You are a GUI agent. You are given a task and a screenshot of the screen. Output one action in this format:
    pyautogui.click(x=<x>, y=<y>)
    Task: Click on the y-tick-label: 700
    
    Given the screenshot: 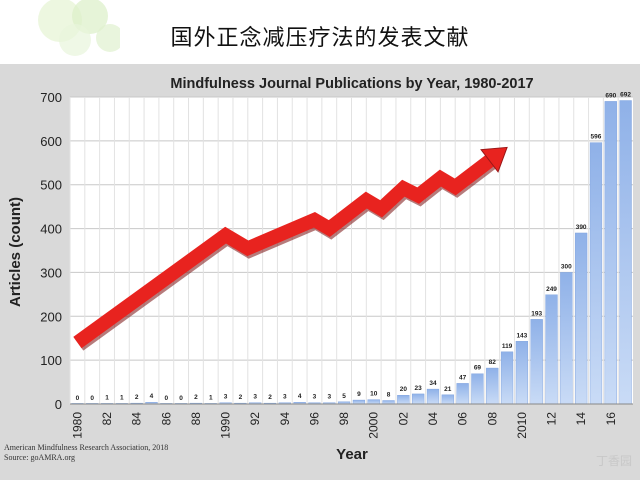 What is the action you would take?
    pyautogui.click(x=51, y=97)
    